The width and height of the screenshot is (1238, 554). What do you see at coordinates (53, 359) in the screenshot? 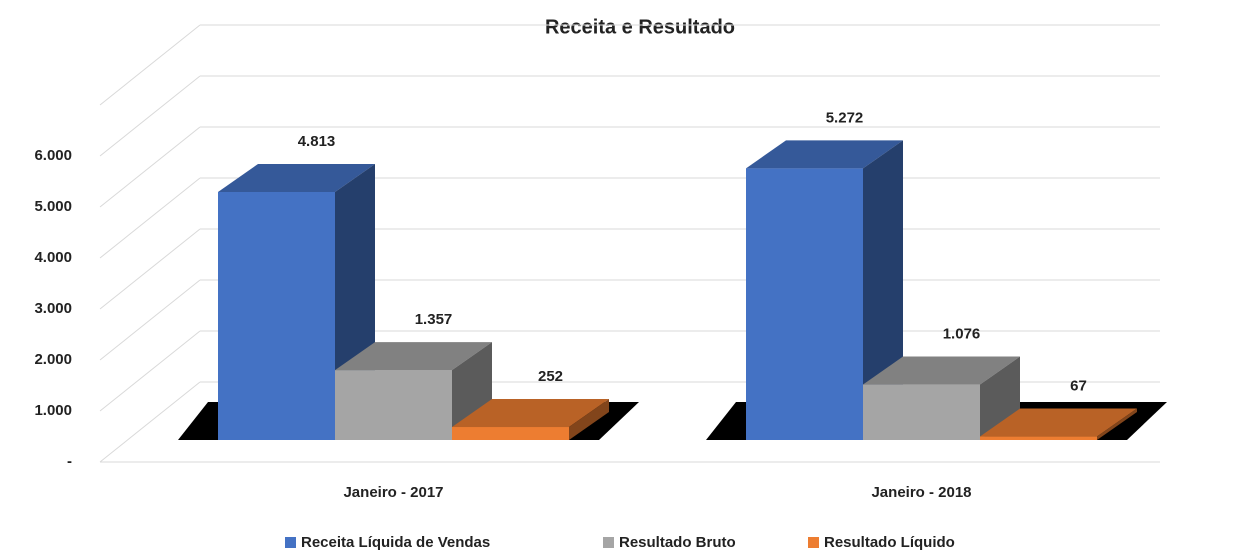
I see `y-tick-label: 2.000` at bounding box center [53, 359].